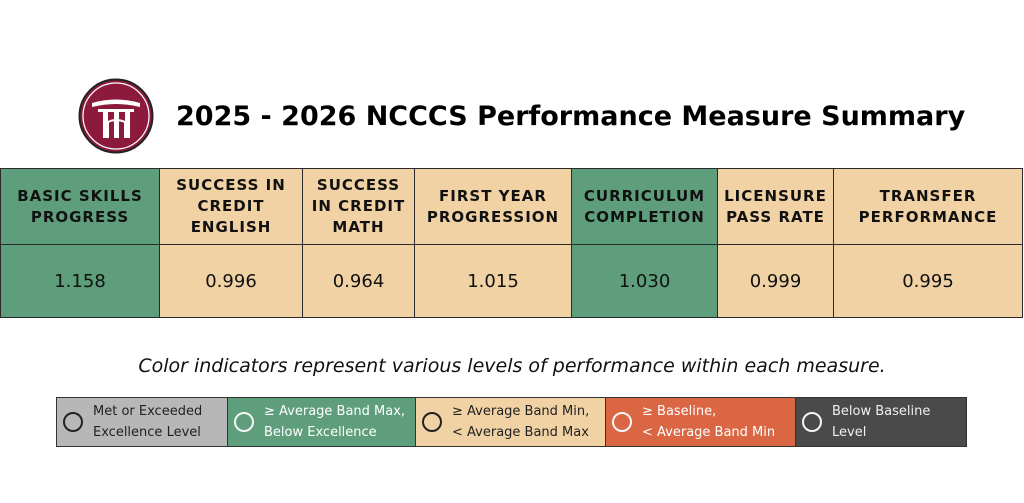 The height and width of the screenshot is (503, 1024). I want to click on legend-line: Excellence Level, so click(147, 432).